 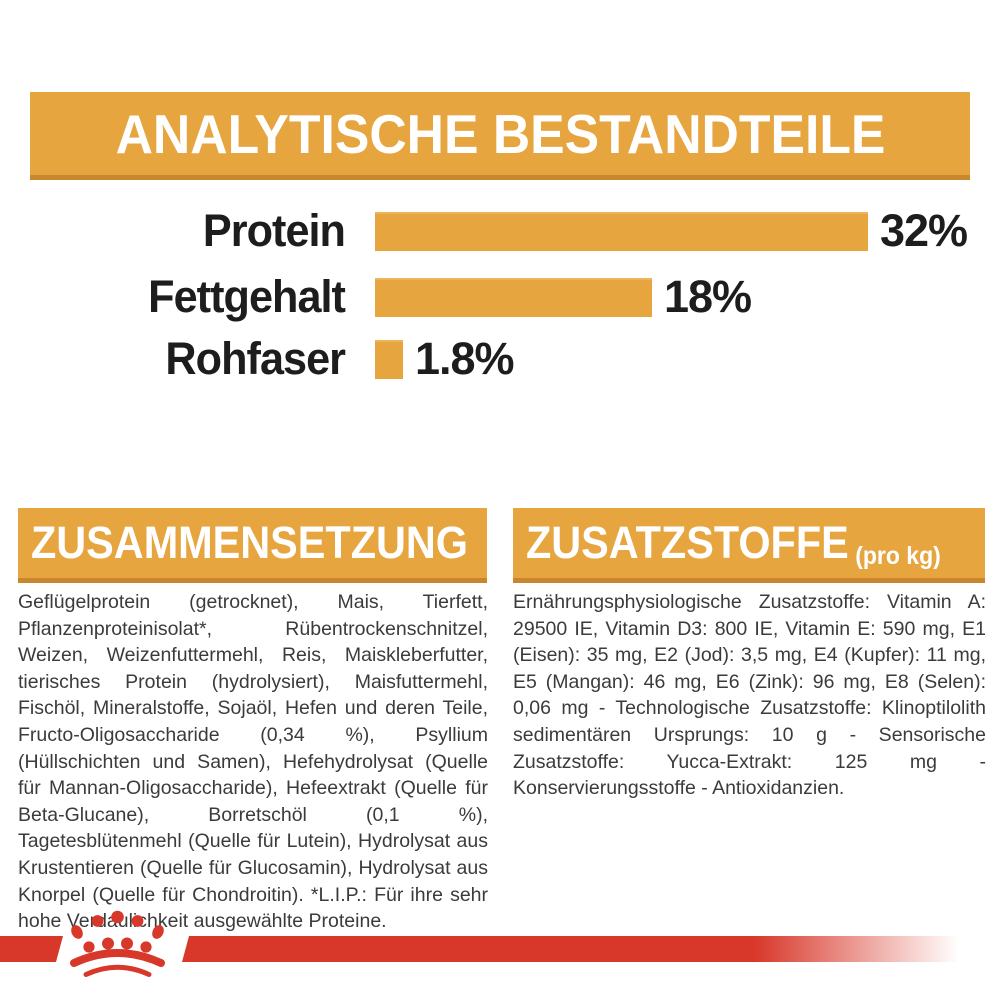 I want to click on chart-label-fettgehalt: Fettgehalt, so click(x=247, y=296).